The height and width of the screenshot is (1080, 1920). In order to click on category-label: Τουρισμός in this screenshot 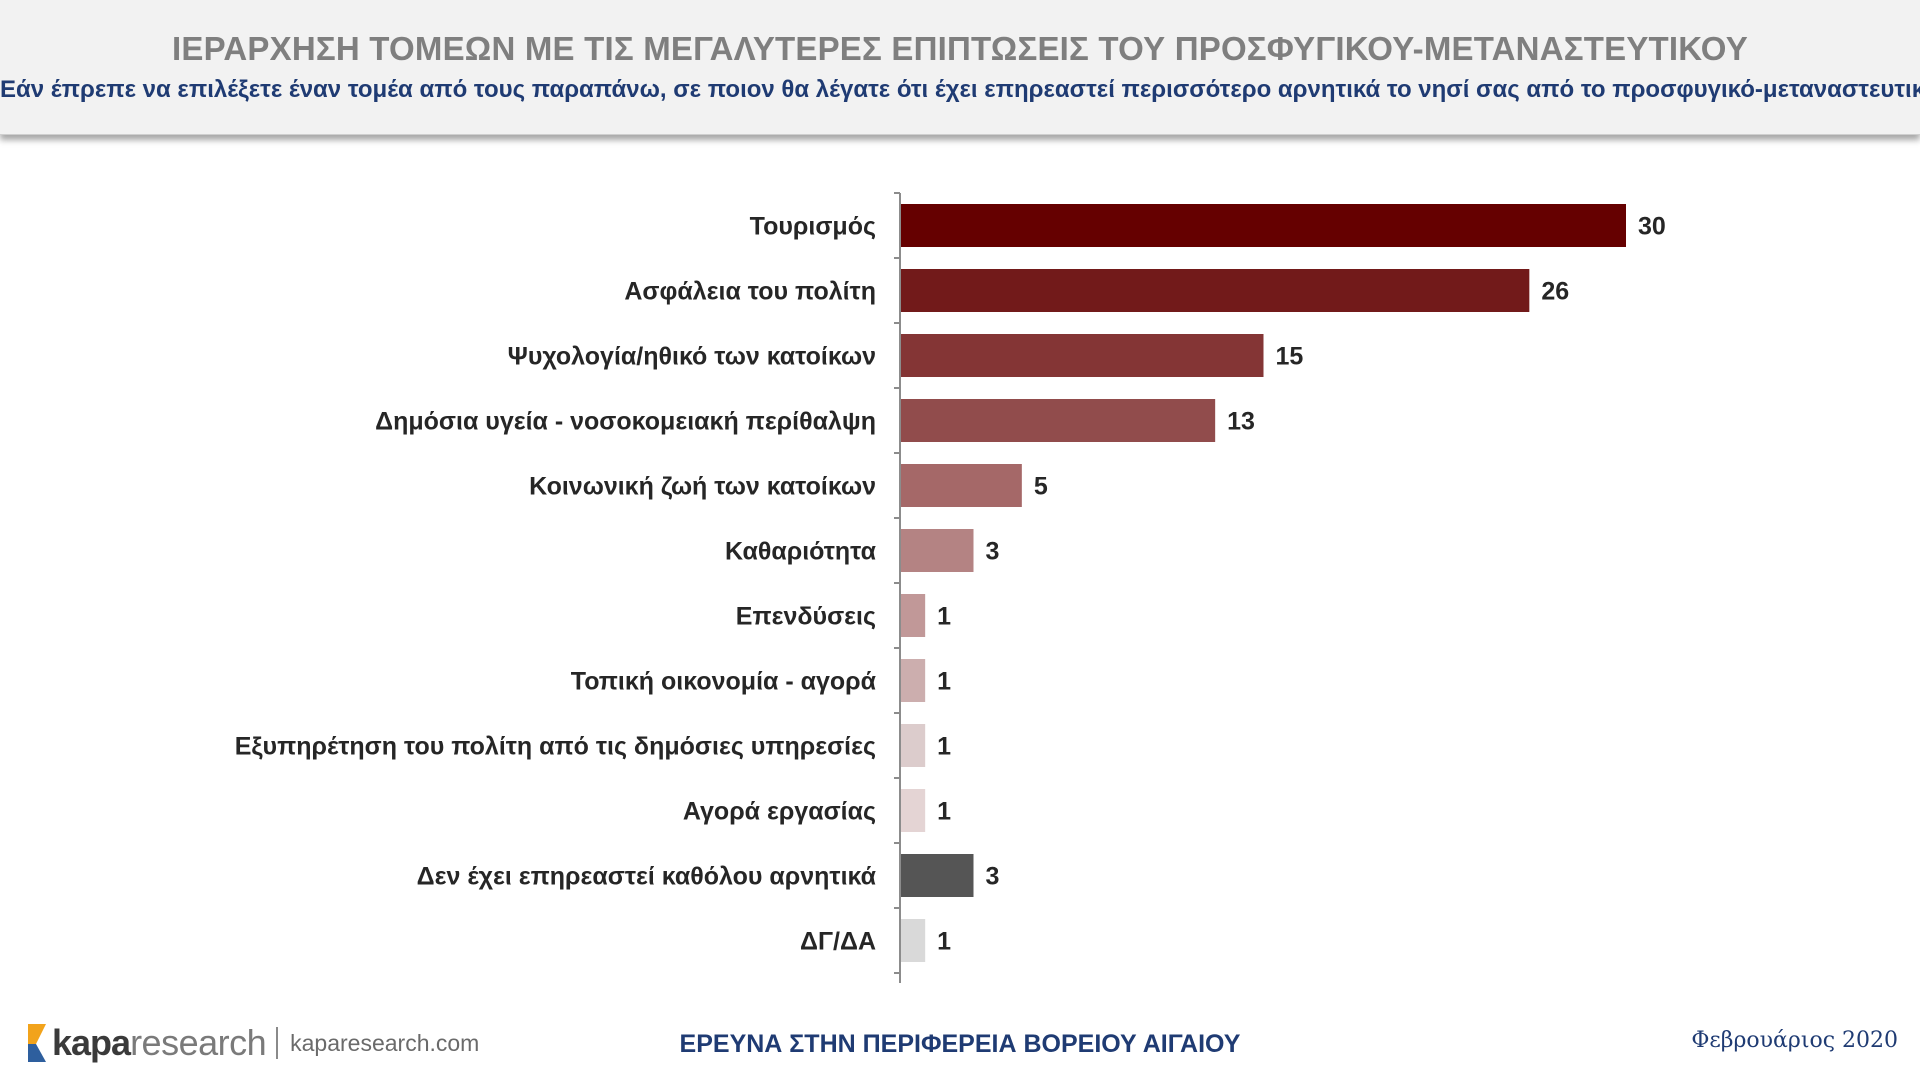, I will do `click(813, 227)`.